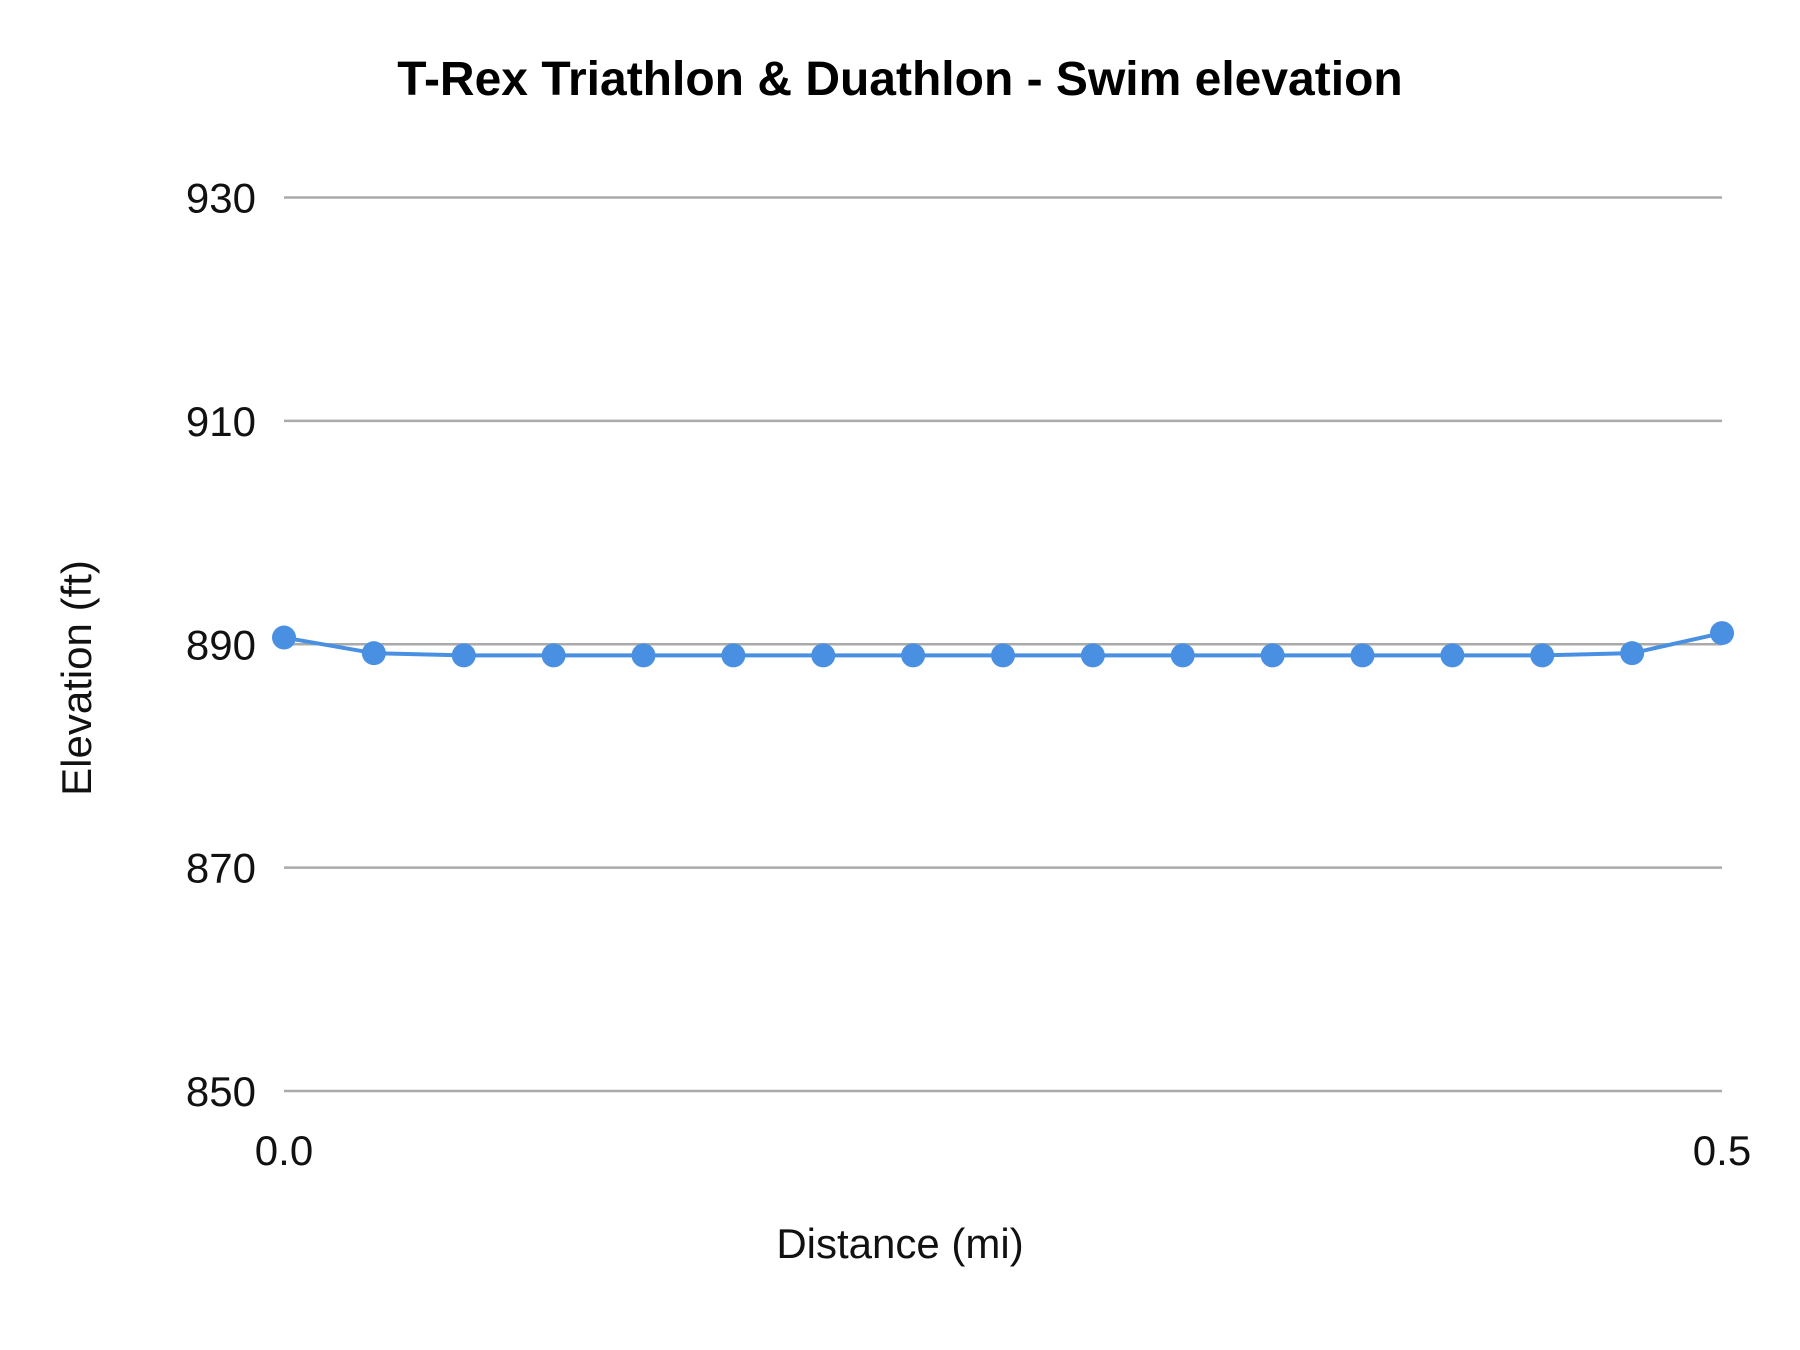 The width and height of the screenshot is (1800, 1350). What do you see at coordinates (76, 678) in the screenshot?
I see `y-axis-label: Elevation (ft)` at bounding box center [76, 678].